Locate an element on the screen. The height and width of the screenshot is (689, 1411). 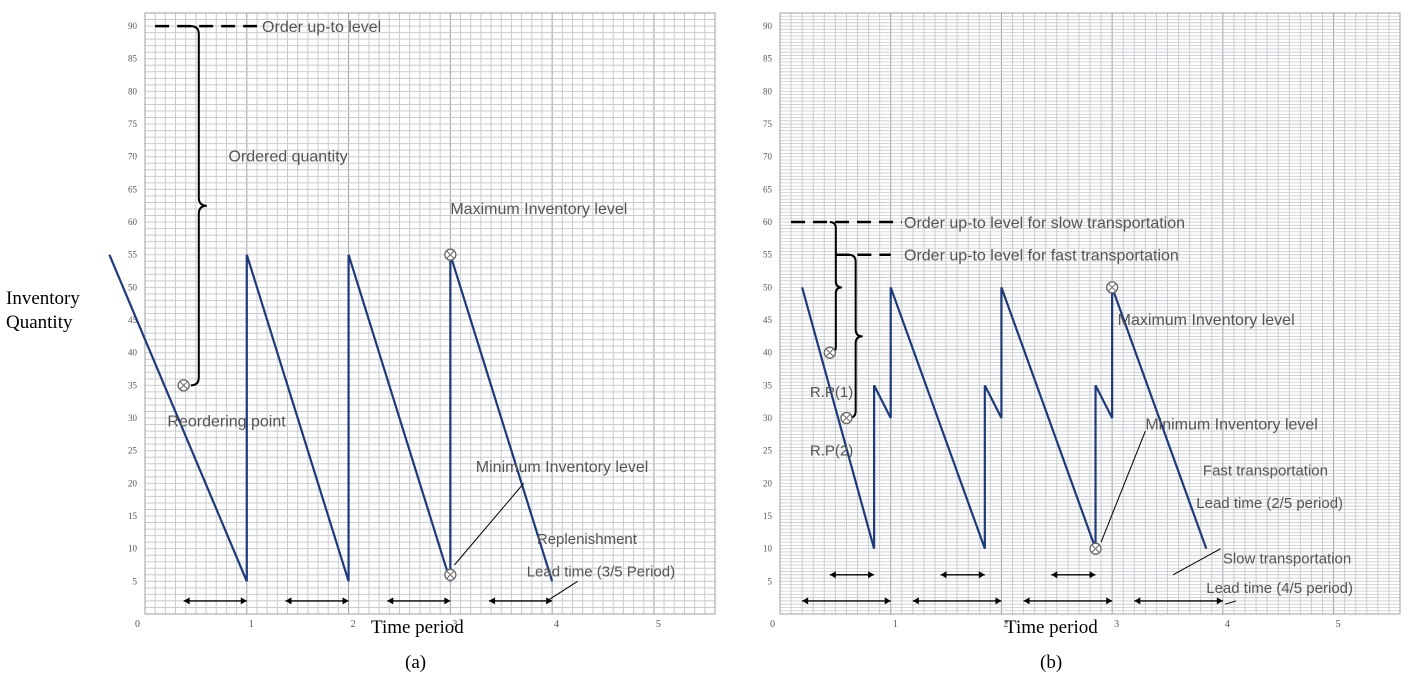
panel-b-marker-3-cross-b is located at coordinates (1112, 287).